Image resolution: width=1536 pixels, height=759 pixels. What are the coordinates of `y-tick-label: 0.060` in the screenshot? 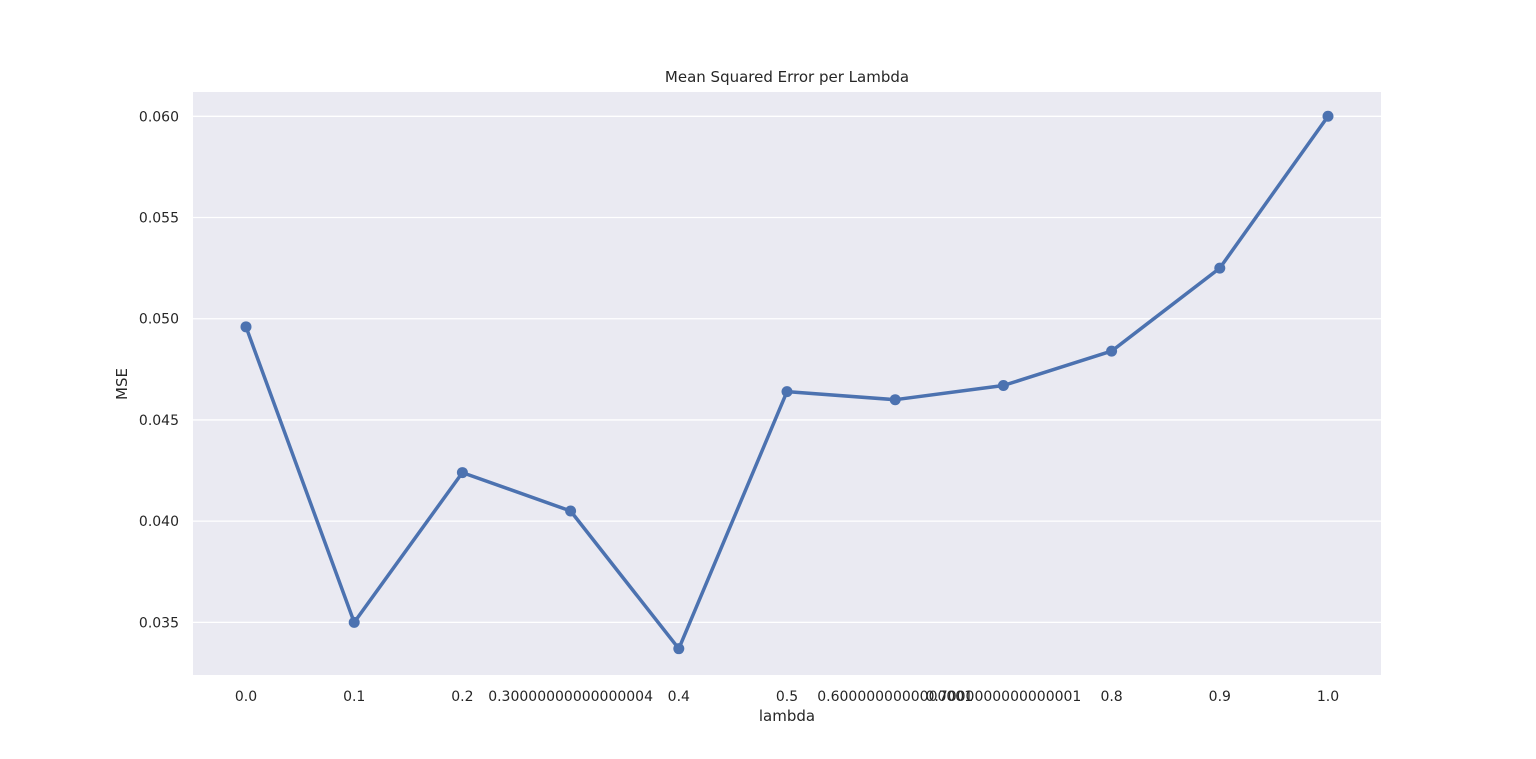 It's located at (159, 117).